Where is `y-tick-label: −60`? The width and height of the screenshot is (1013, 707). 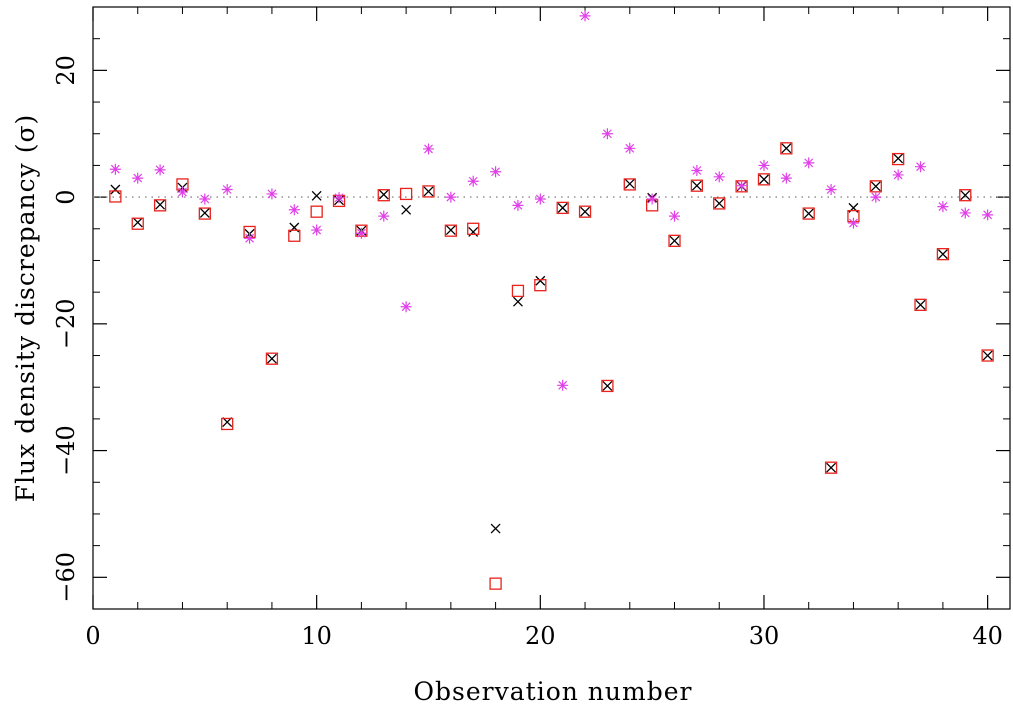
y-tick-label: −60 is located at coordinates (66, 577).